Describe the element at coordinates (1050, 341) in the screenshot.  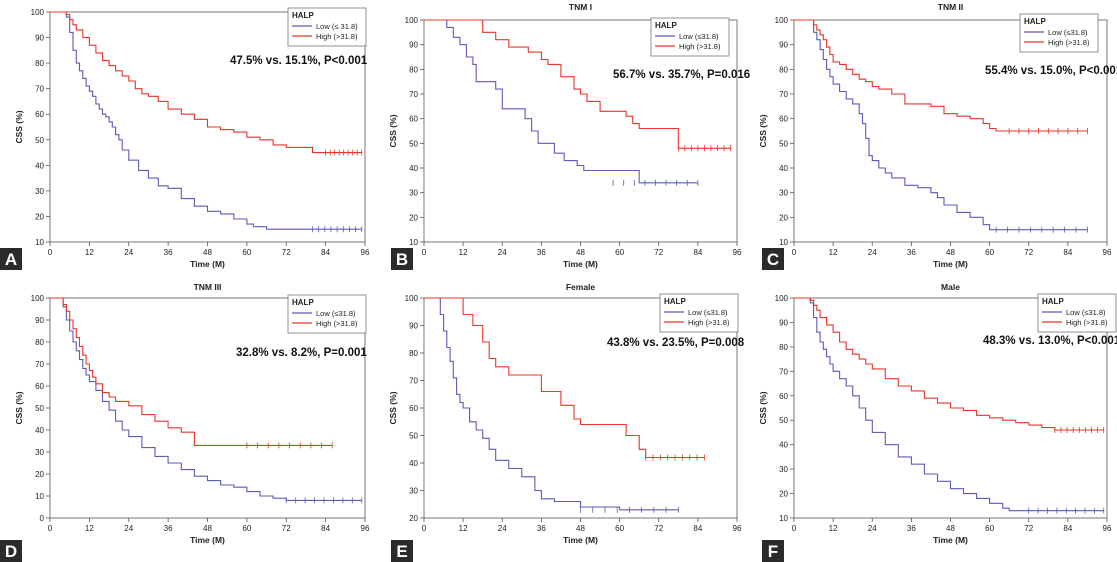
I see `stat-annotation: 48.3% vs. 13.0%, P<0.001` at that location.